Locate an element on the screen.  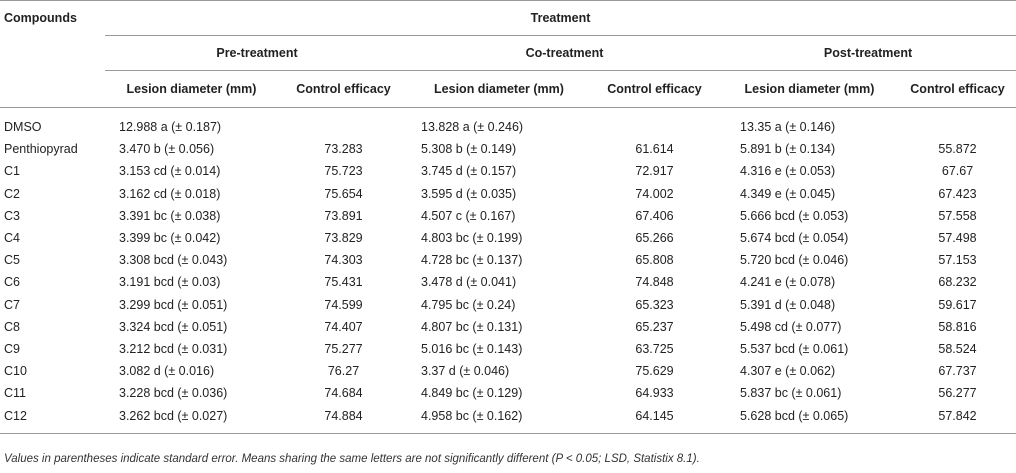
cell-compound: DMSO is located at coordinates (23, 127).